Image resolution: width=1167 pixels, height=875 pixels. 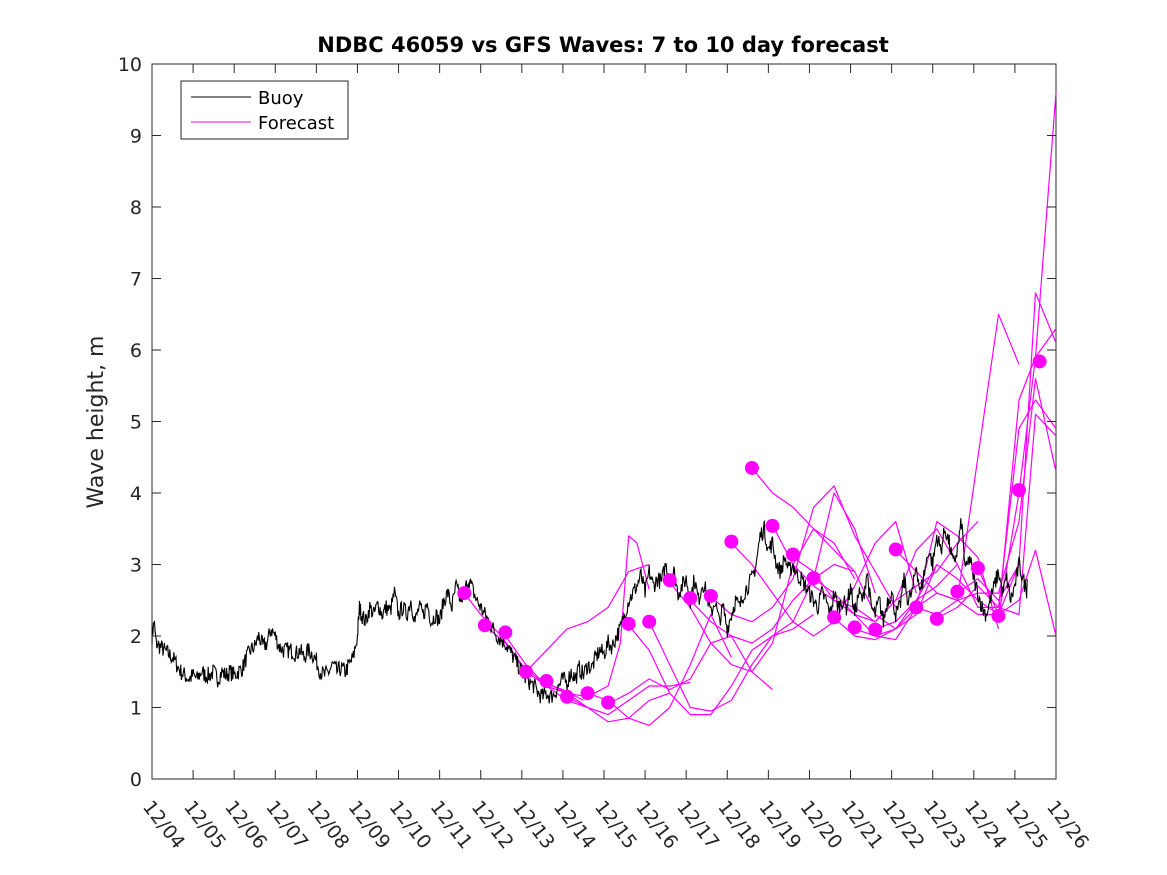 What do you see at coordinates (281, 98) in the screenshot?
I see `legend-buoy-label: Buoy` at bounding box center [281, 98].